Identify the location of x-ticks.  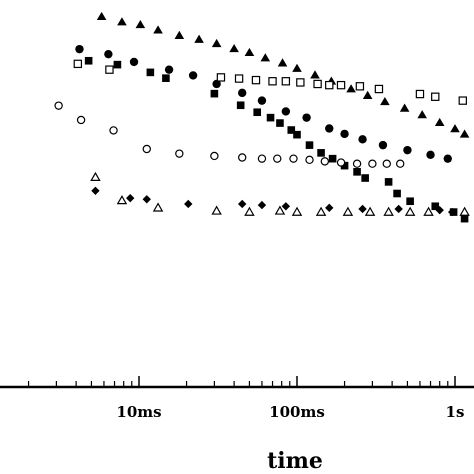
(241, 381).